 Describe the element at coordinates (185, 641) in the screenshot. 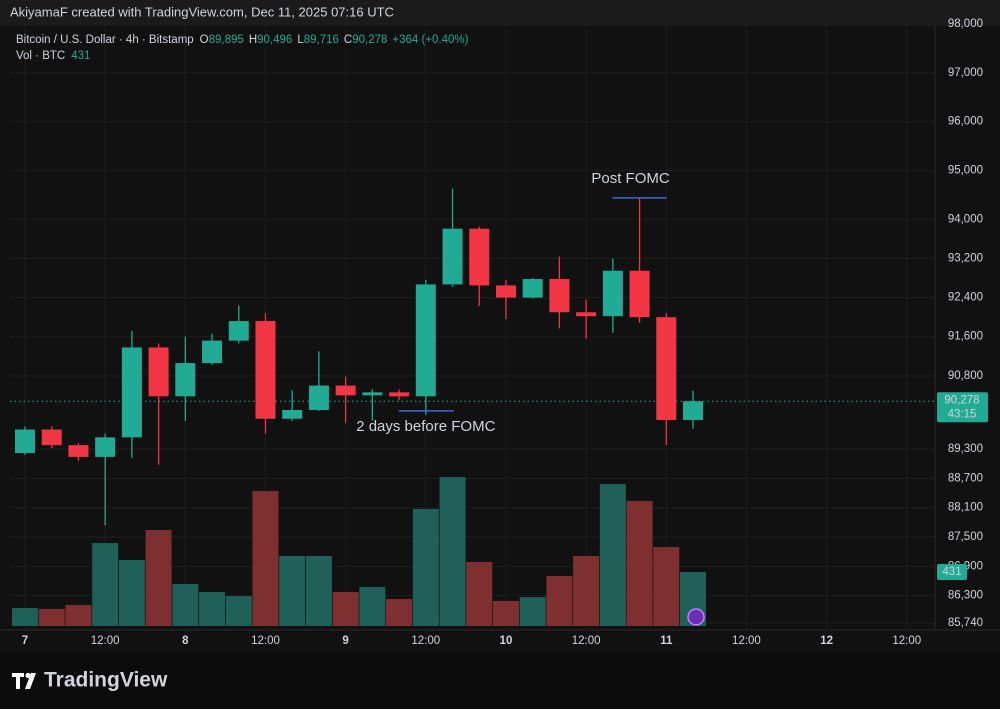

I see `x-tick-label: 8` at that location.